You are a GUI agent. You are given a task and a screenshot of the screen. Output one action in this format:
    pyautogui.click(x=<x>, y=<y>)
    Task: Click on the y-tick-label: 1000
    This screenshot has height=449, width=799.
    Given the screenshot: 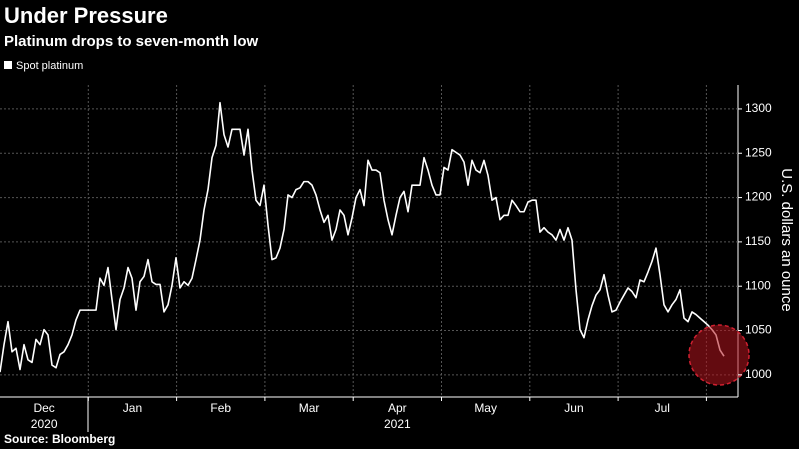 What is the action you would take?
    pyautogui.click(x=758, y=374)
    